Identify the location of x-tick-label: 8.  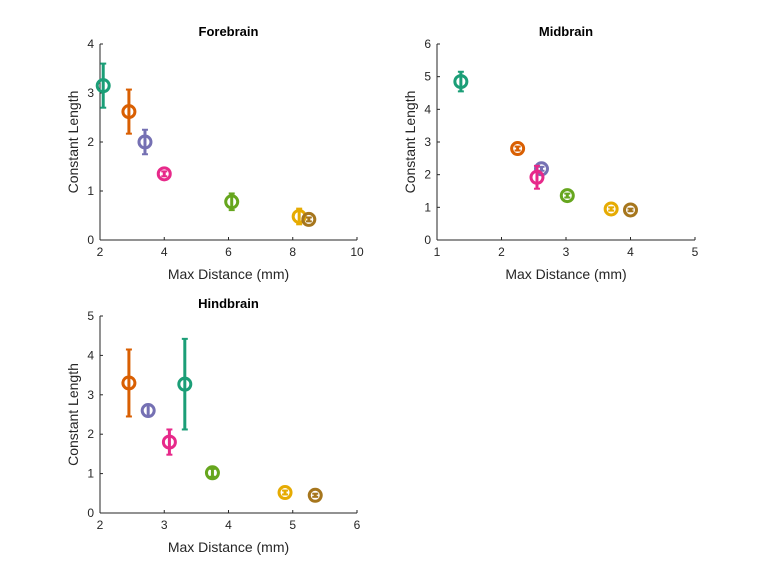
(292, 252).